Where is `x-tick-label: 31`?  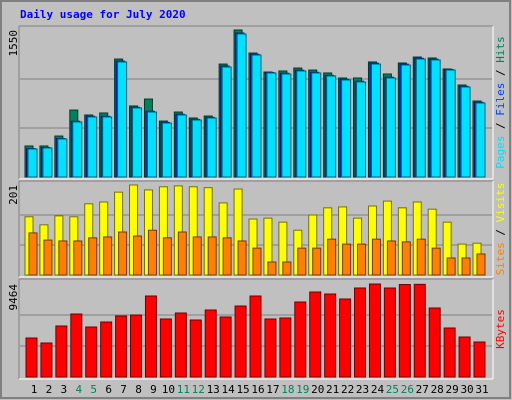 x-tick-label: 31 is located at coordinates (481, 389).